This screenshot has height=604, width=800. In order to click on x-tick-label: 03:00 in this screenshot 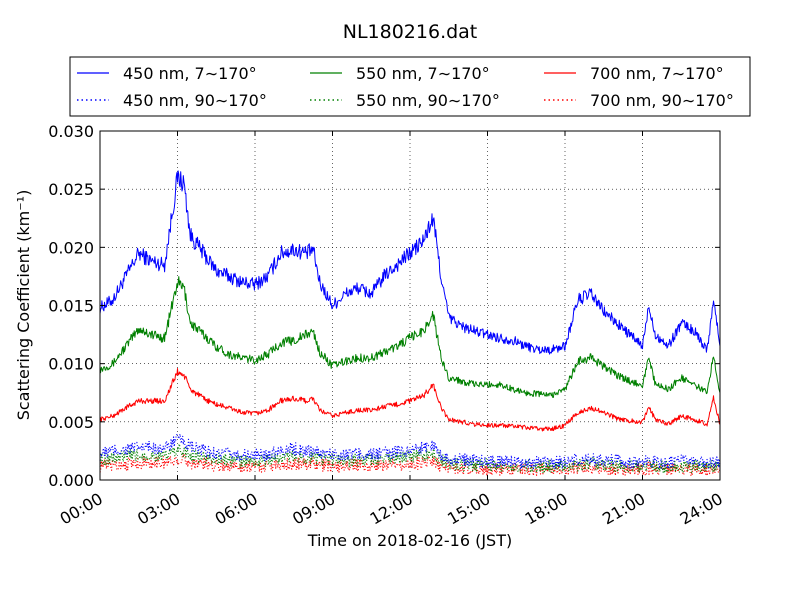, I will do `click(158, 509)`.